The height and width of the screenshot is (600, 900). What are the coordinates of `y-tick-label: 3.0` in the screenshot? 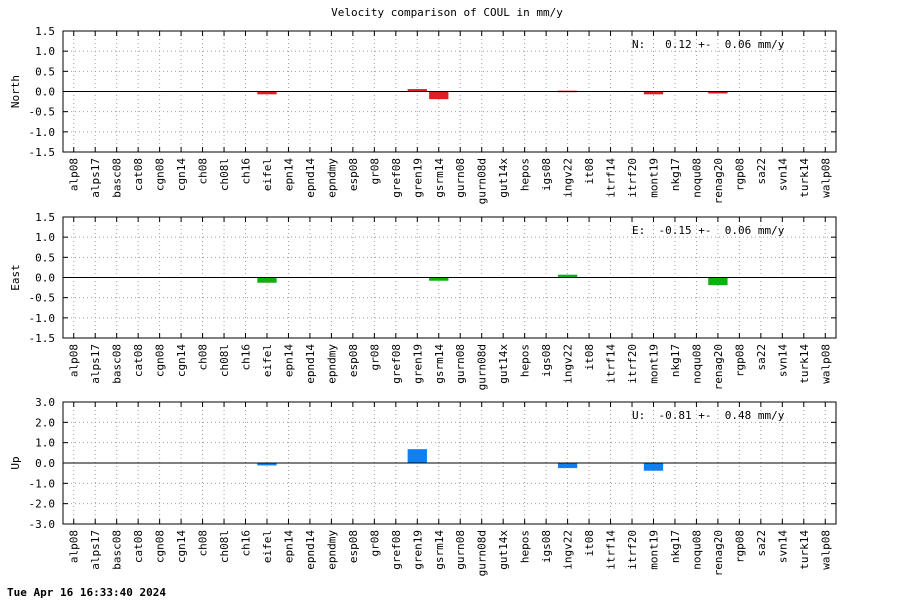 It's located at (45, 402).